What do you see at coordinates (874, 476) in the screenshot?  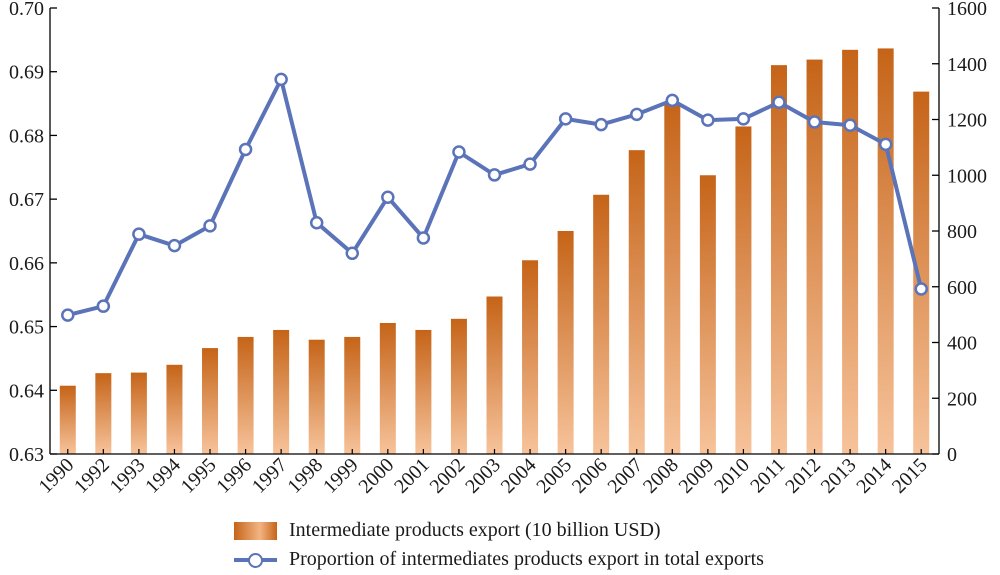 I see `x-tick-label: 2014` at bounding box center [874, 476].